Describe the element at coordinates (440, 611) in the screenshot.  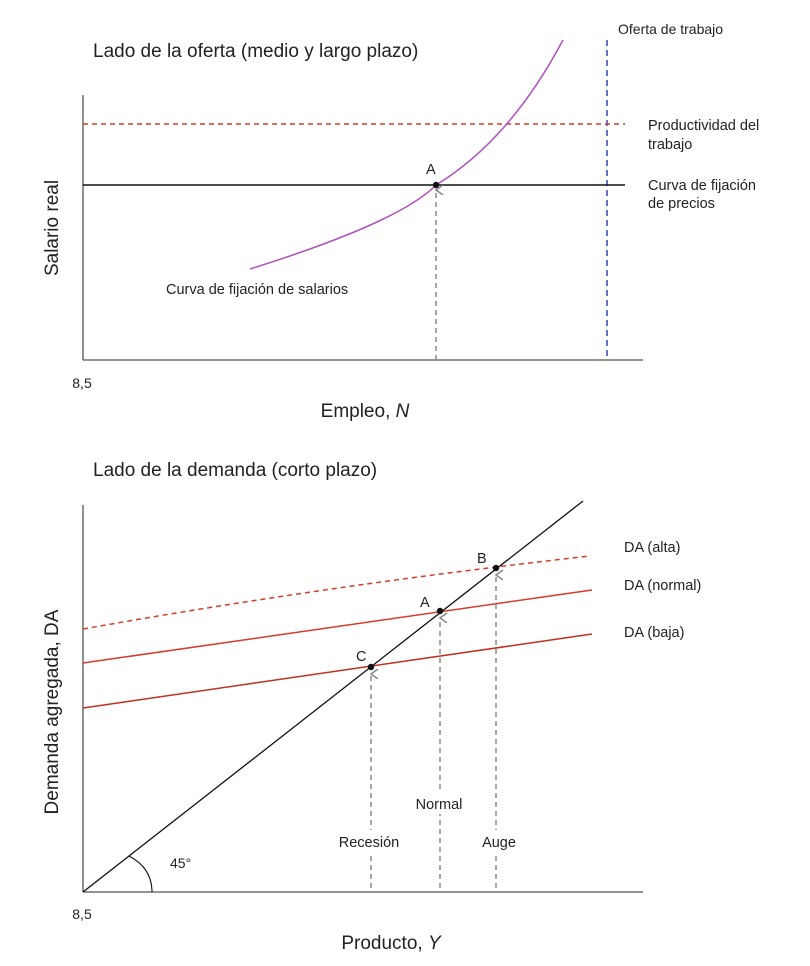
I see `point-a` at that location.